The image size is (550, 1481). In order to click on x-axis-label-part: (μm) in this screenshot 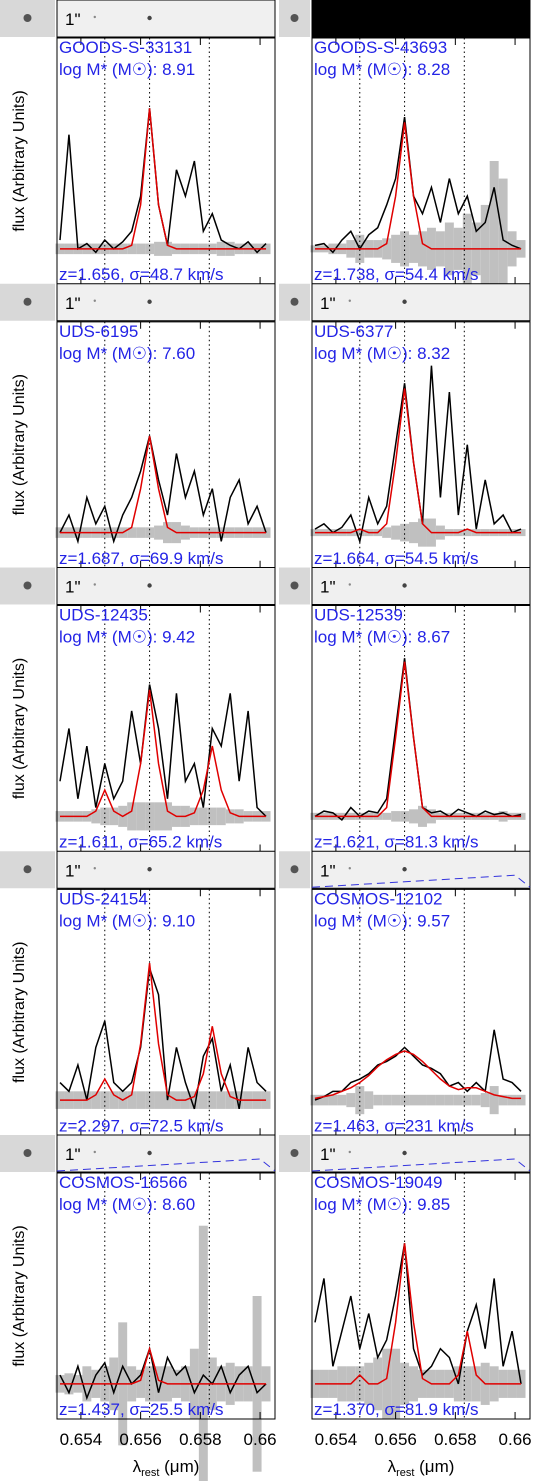, I will do `click(434, 1466)`.